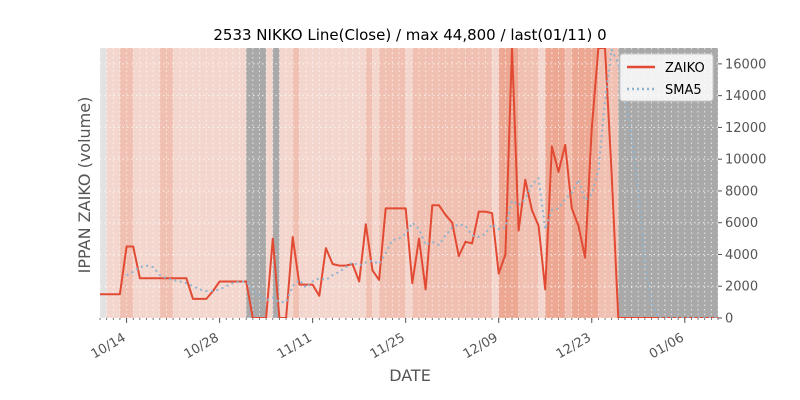  I want to click on y-tick-label: 0, so click(729, 319).